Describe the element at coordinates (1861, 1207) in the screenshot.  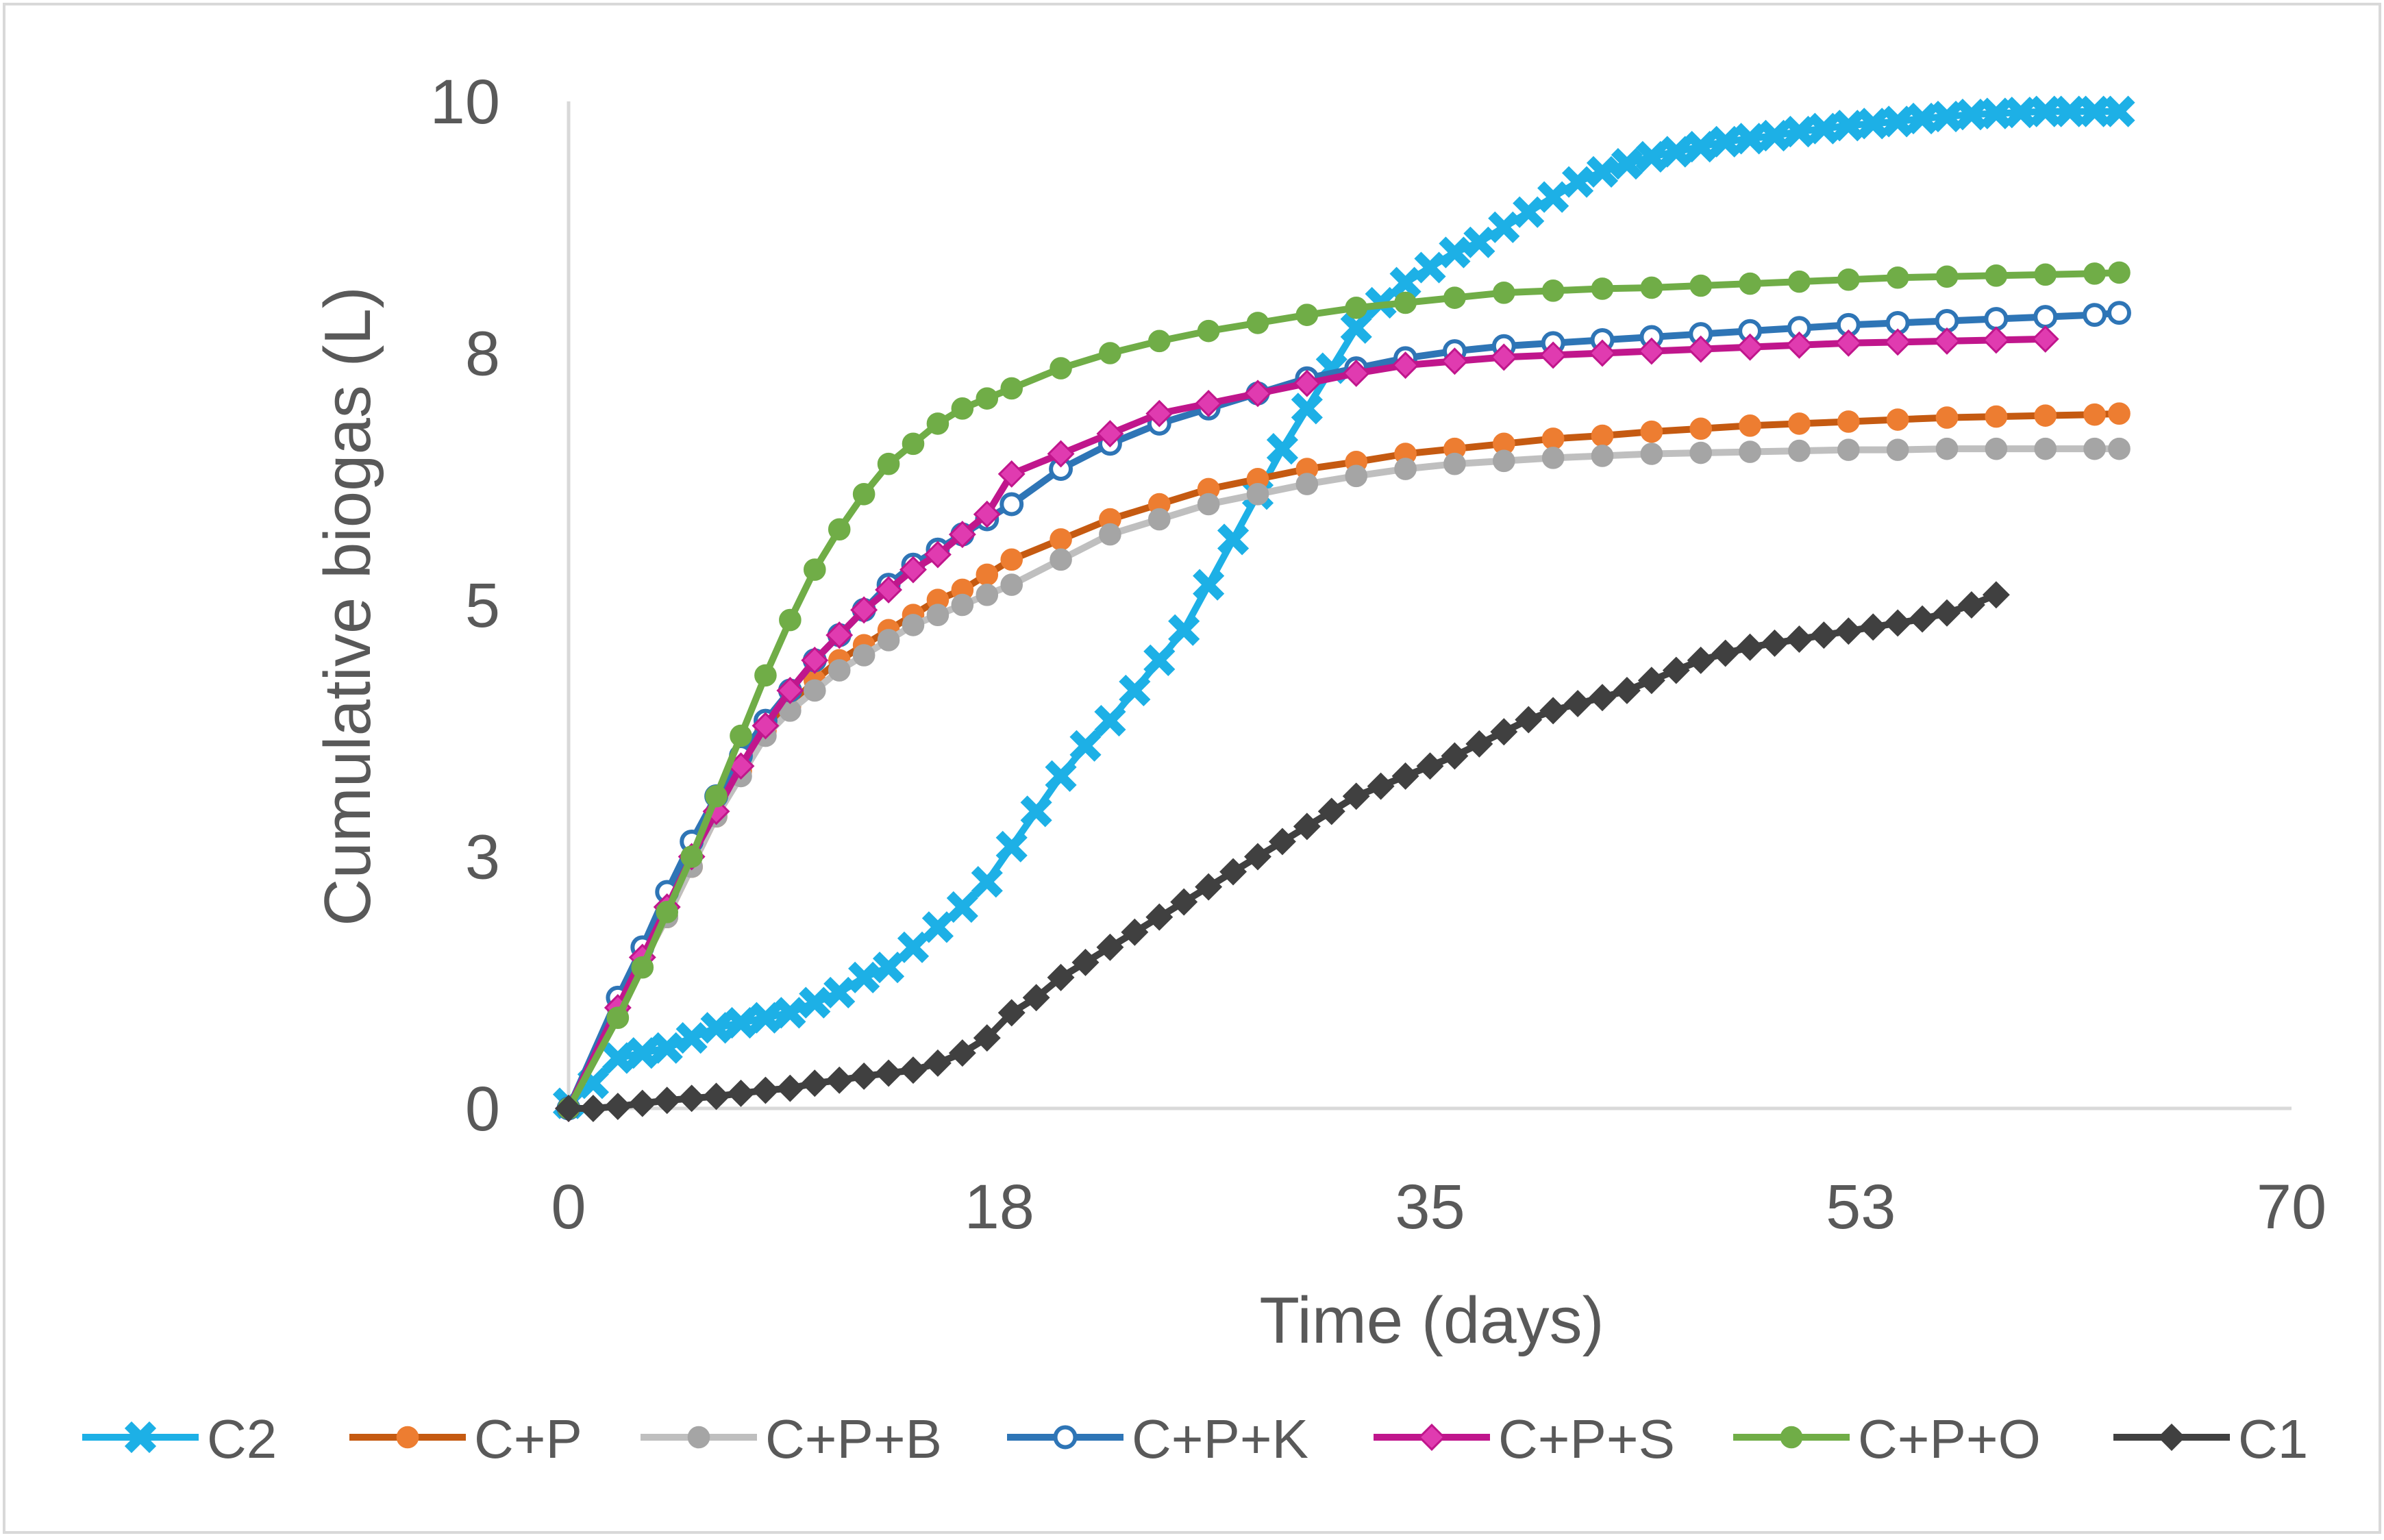
I see `x-tick-label: 53` at that location.